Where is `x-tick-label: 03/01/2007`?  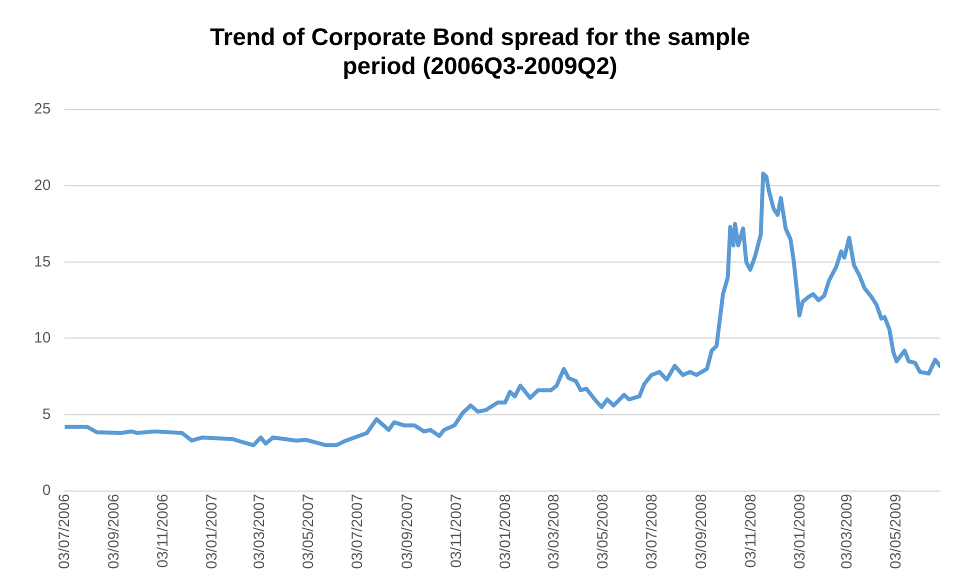
x-tick-label: 03/01/2007 is located at coordinates (212, 532).